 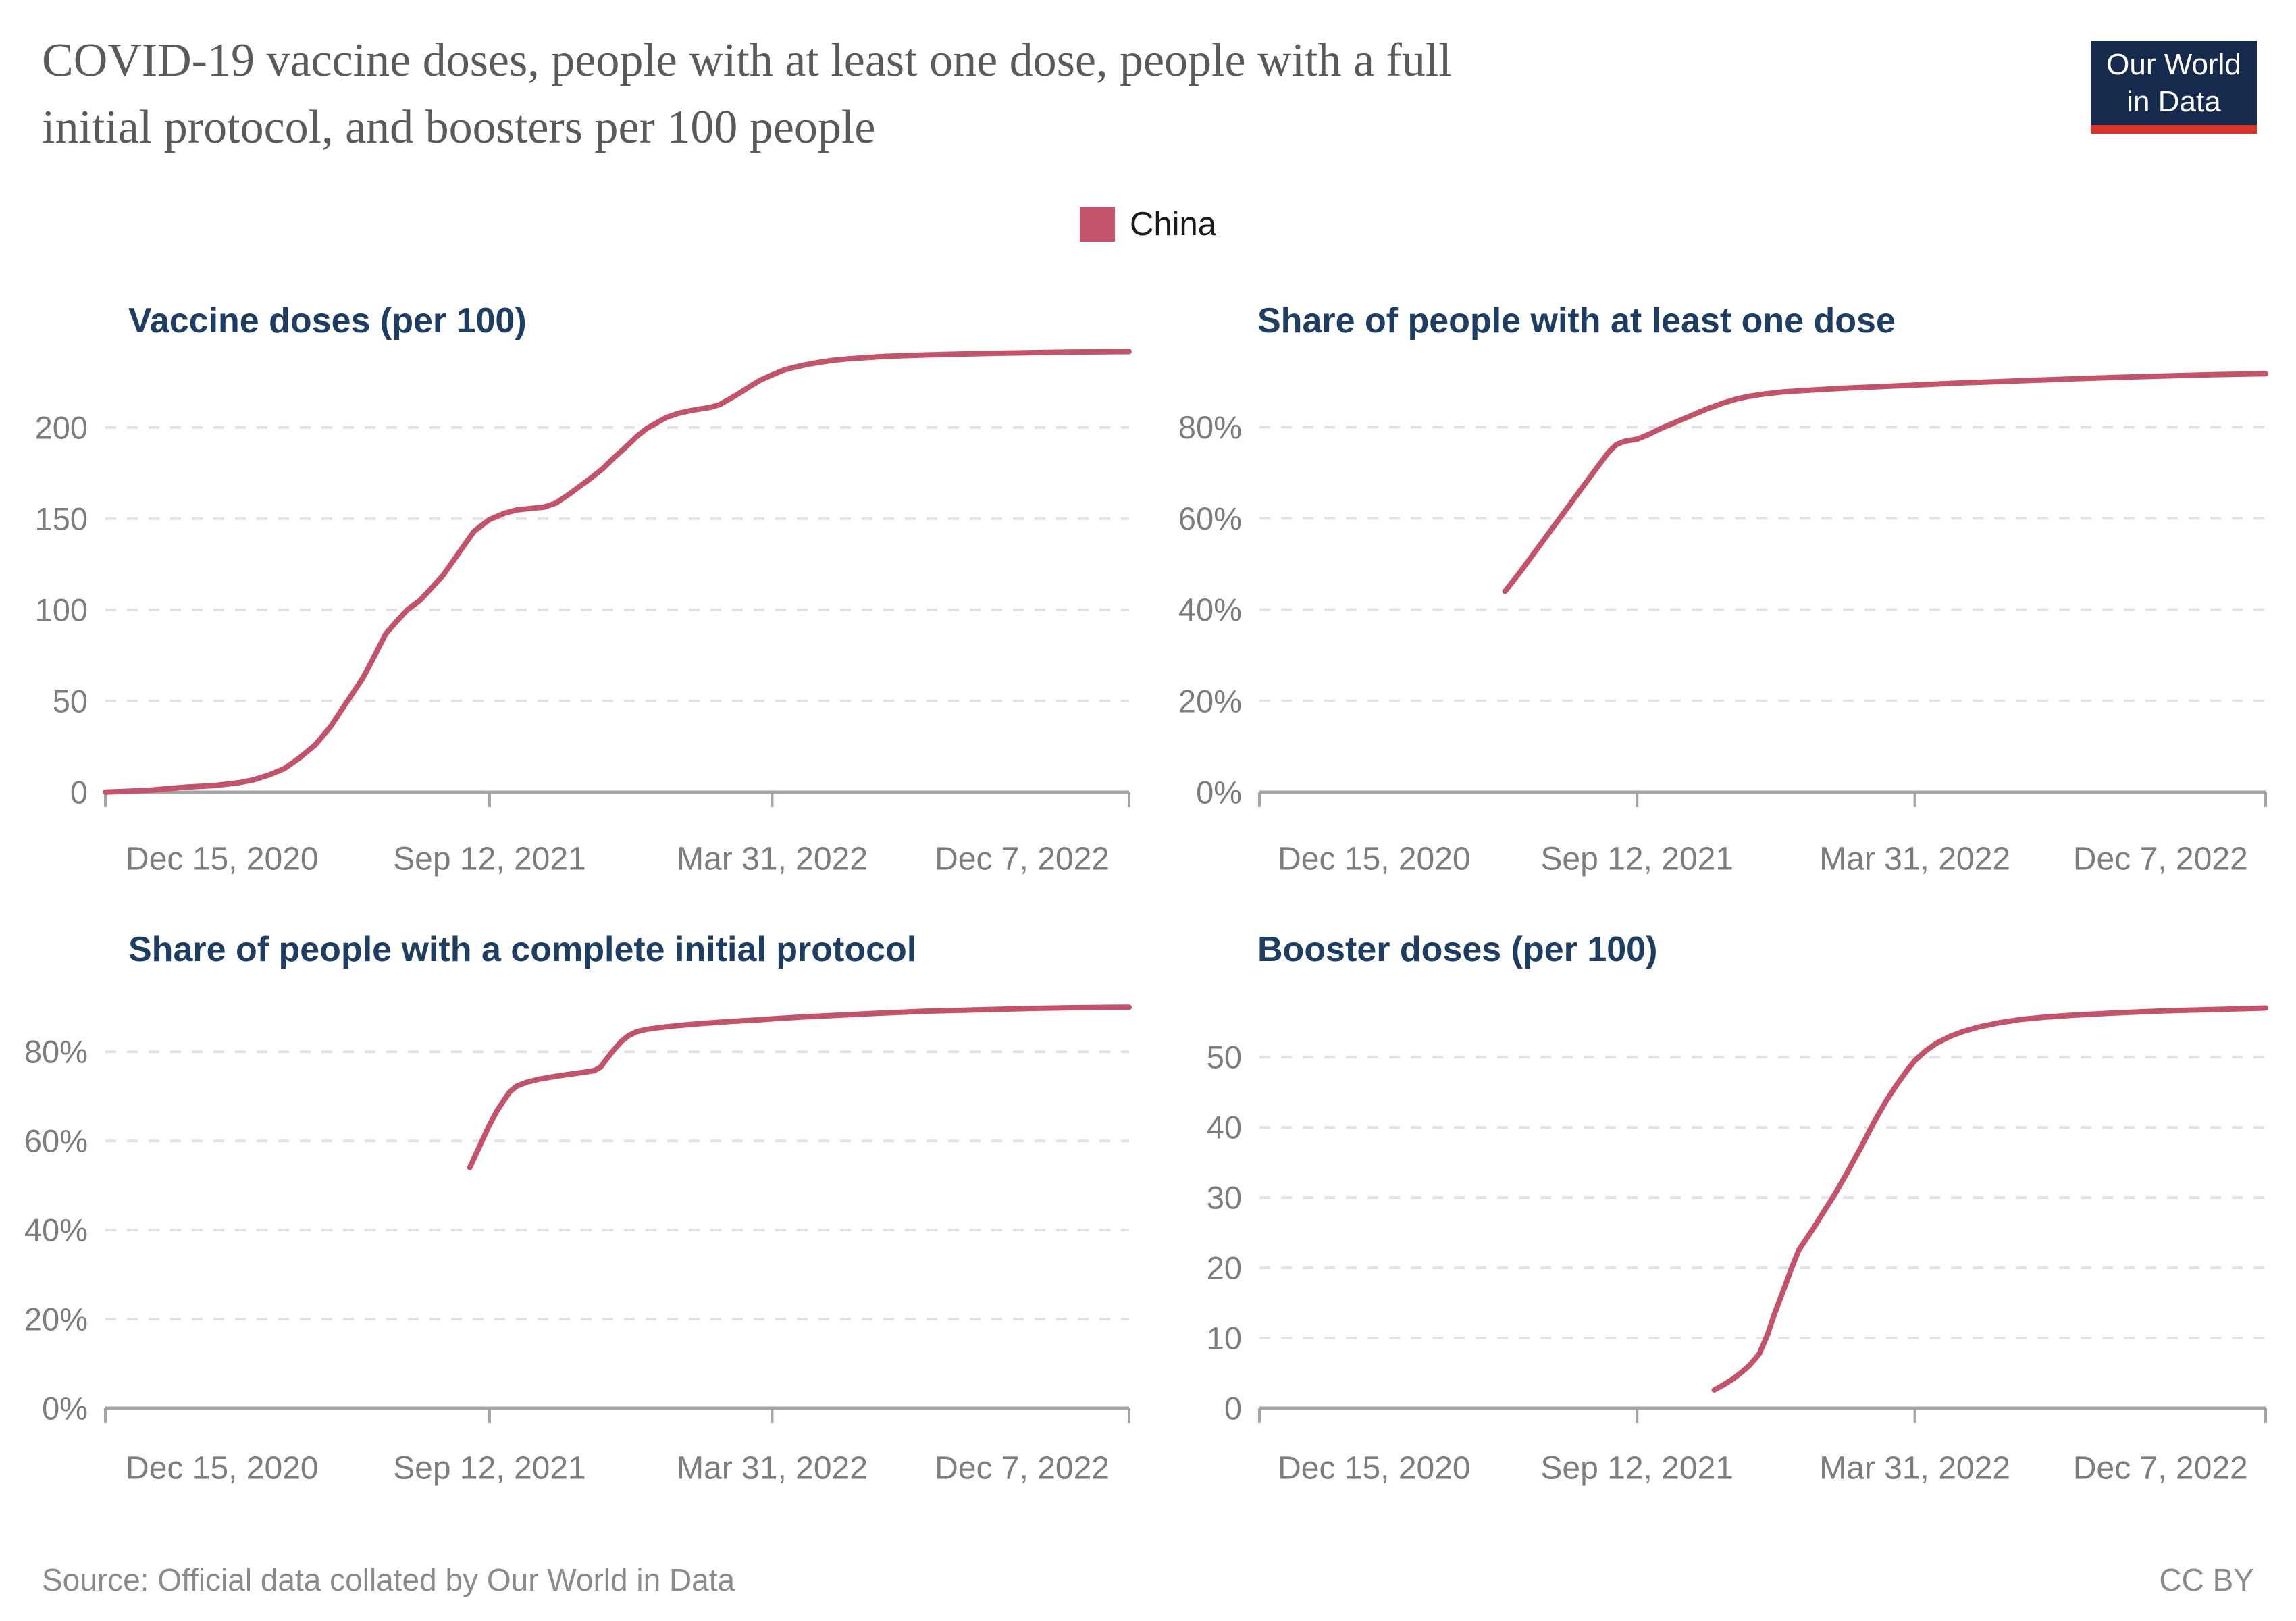 I want to click on y-tick-label: 200, so click(x=61, y=427).